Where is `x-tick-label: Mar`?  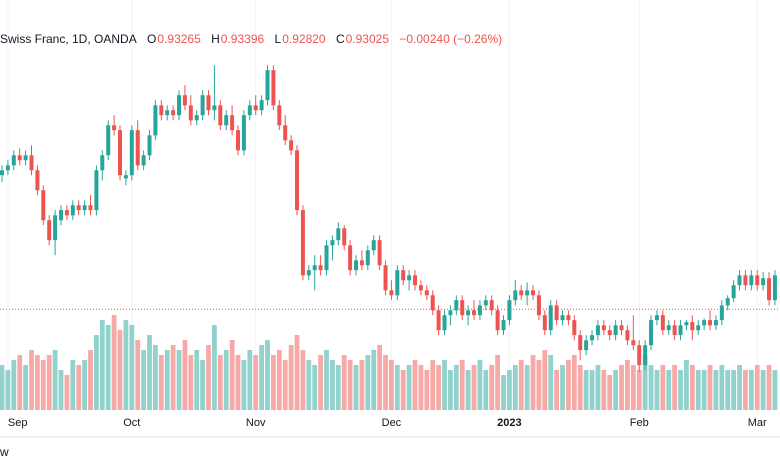
x-tick-label: Mar is located at coordinates (757, 423).